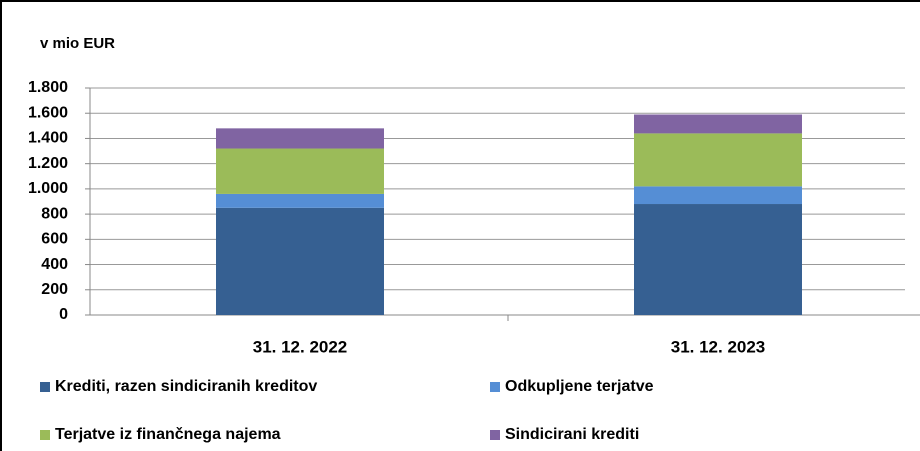 This screenshot has height=451, width=920. Describe the element at coordinates (48, 112) in the screenshot. I see `y-tick-label: 1.600` at that location.